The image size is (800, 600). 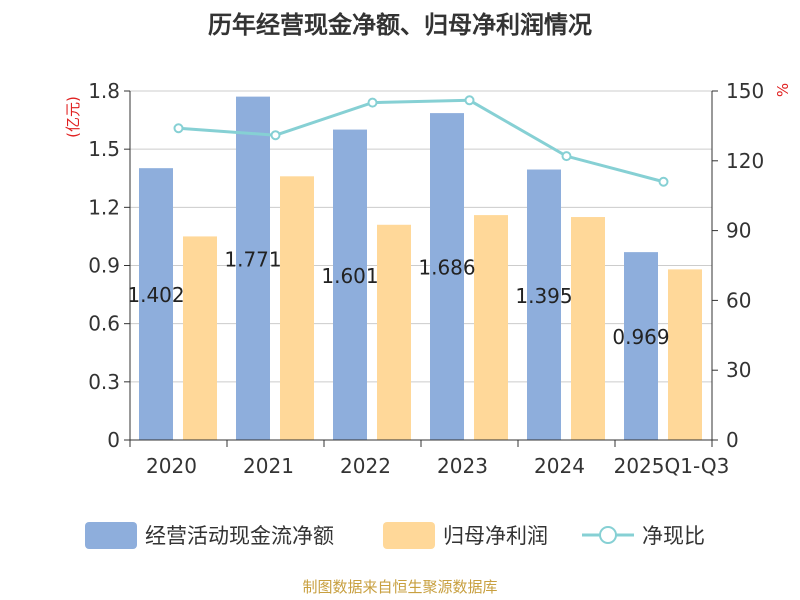 I want to click on left-tick-label: 0, so click(x=113, y=440).